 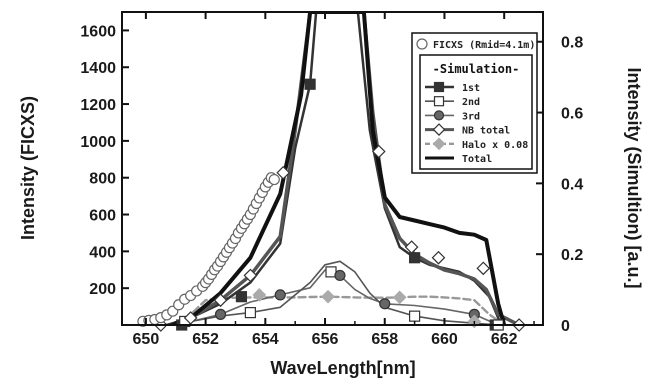 I want to click on x-tick-label: 652, so click(x=205, y=339).